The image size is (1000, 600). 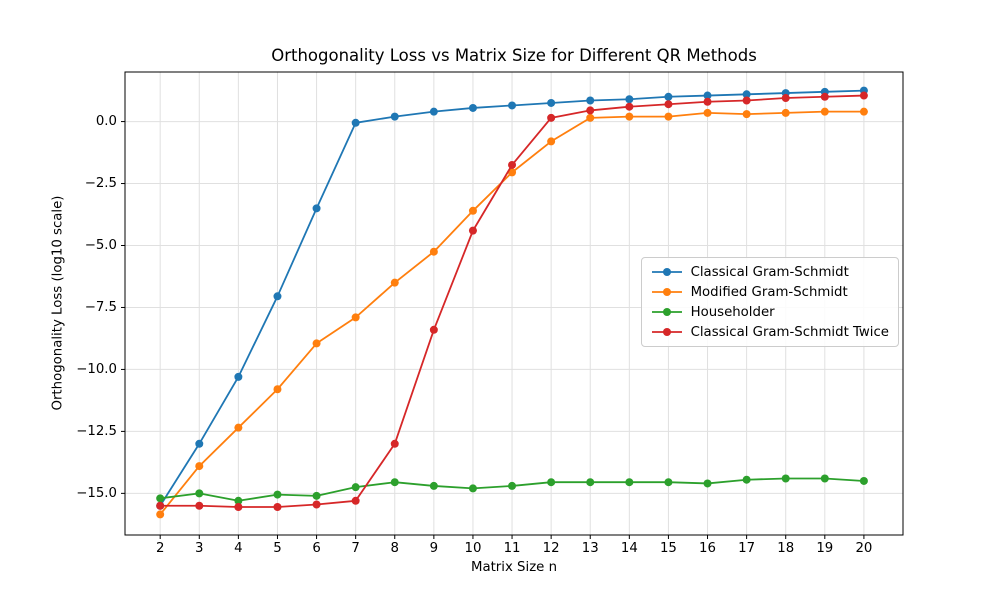 I want to click on y-tick-label: −10.0, so click(x=96, y=369).